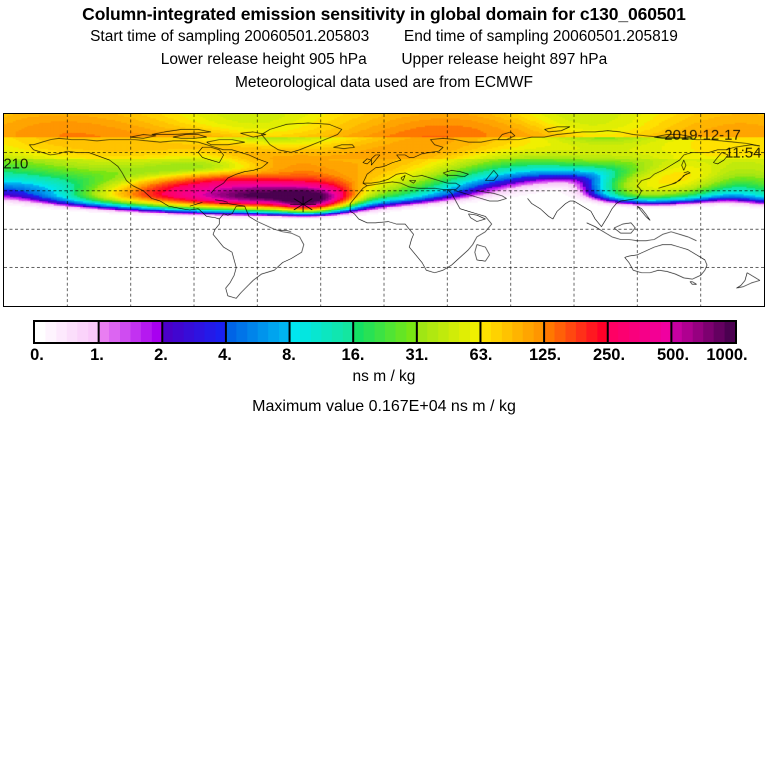 Image resolution: width=768 pixels, height=768 pixels. I want to click on maximum-value-label: Maximum value 0.167E+04 ns m / kg, so click(384, 406).